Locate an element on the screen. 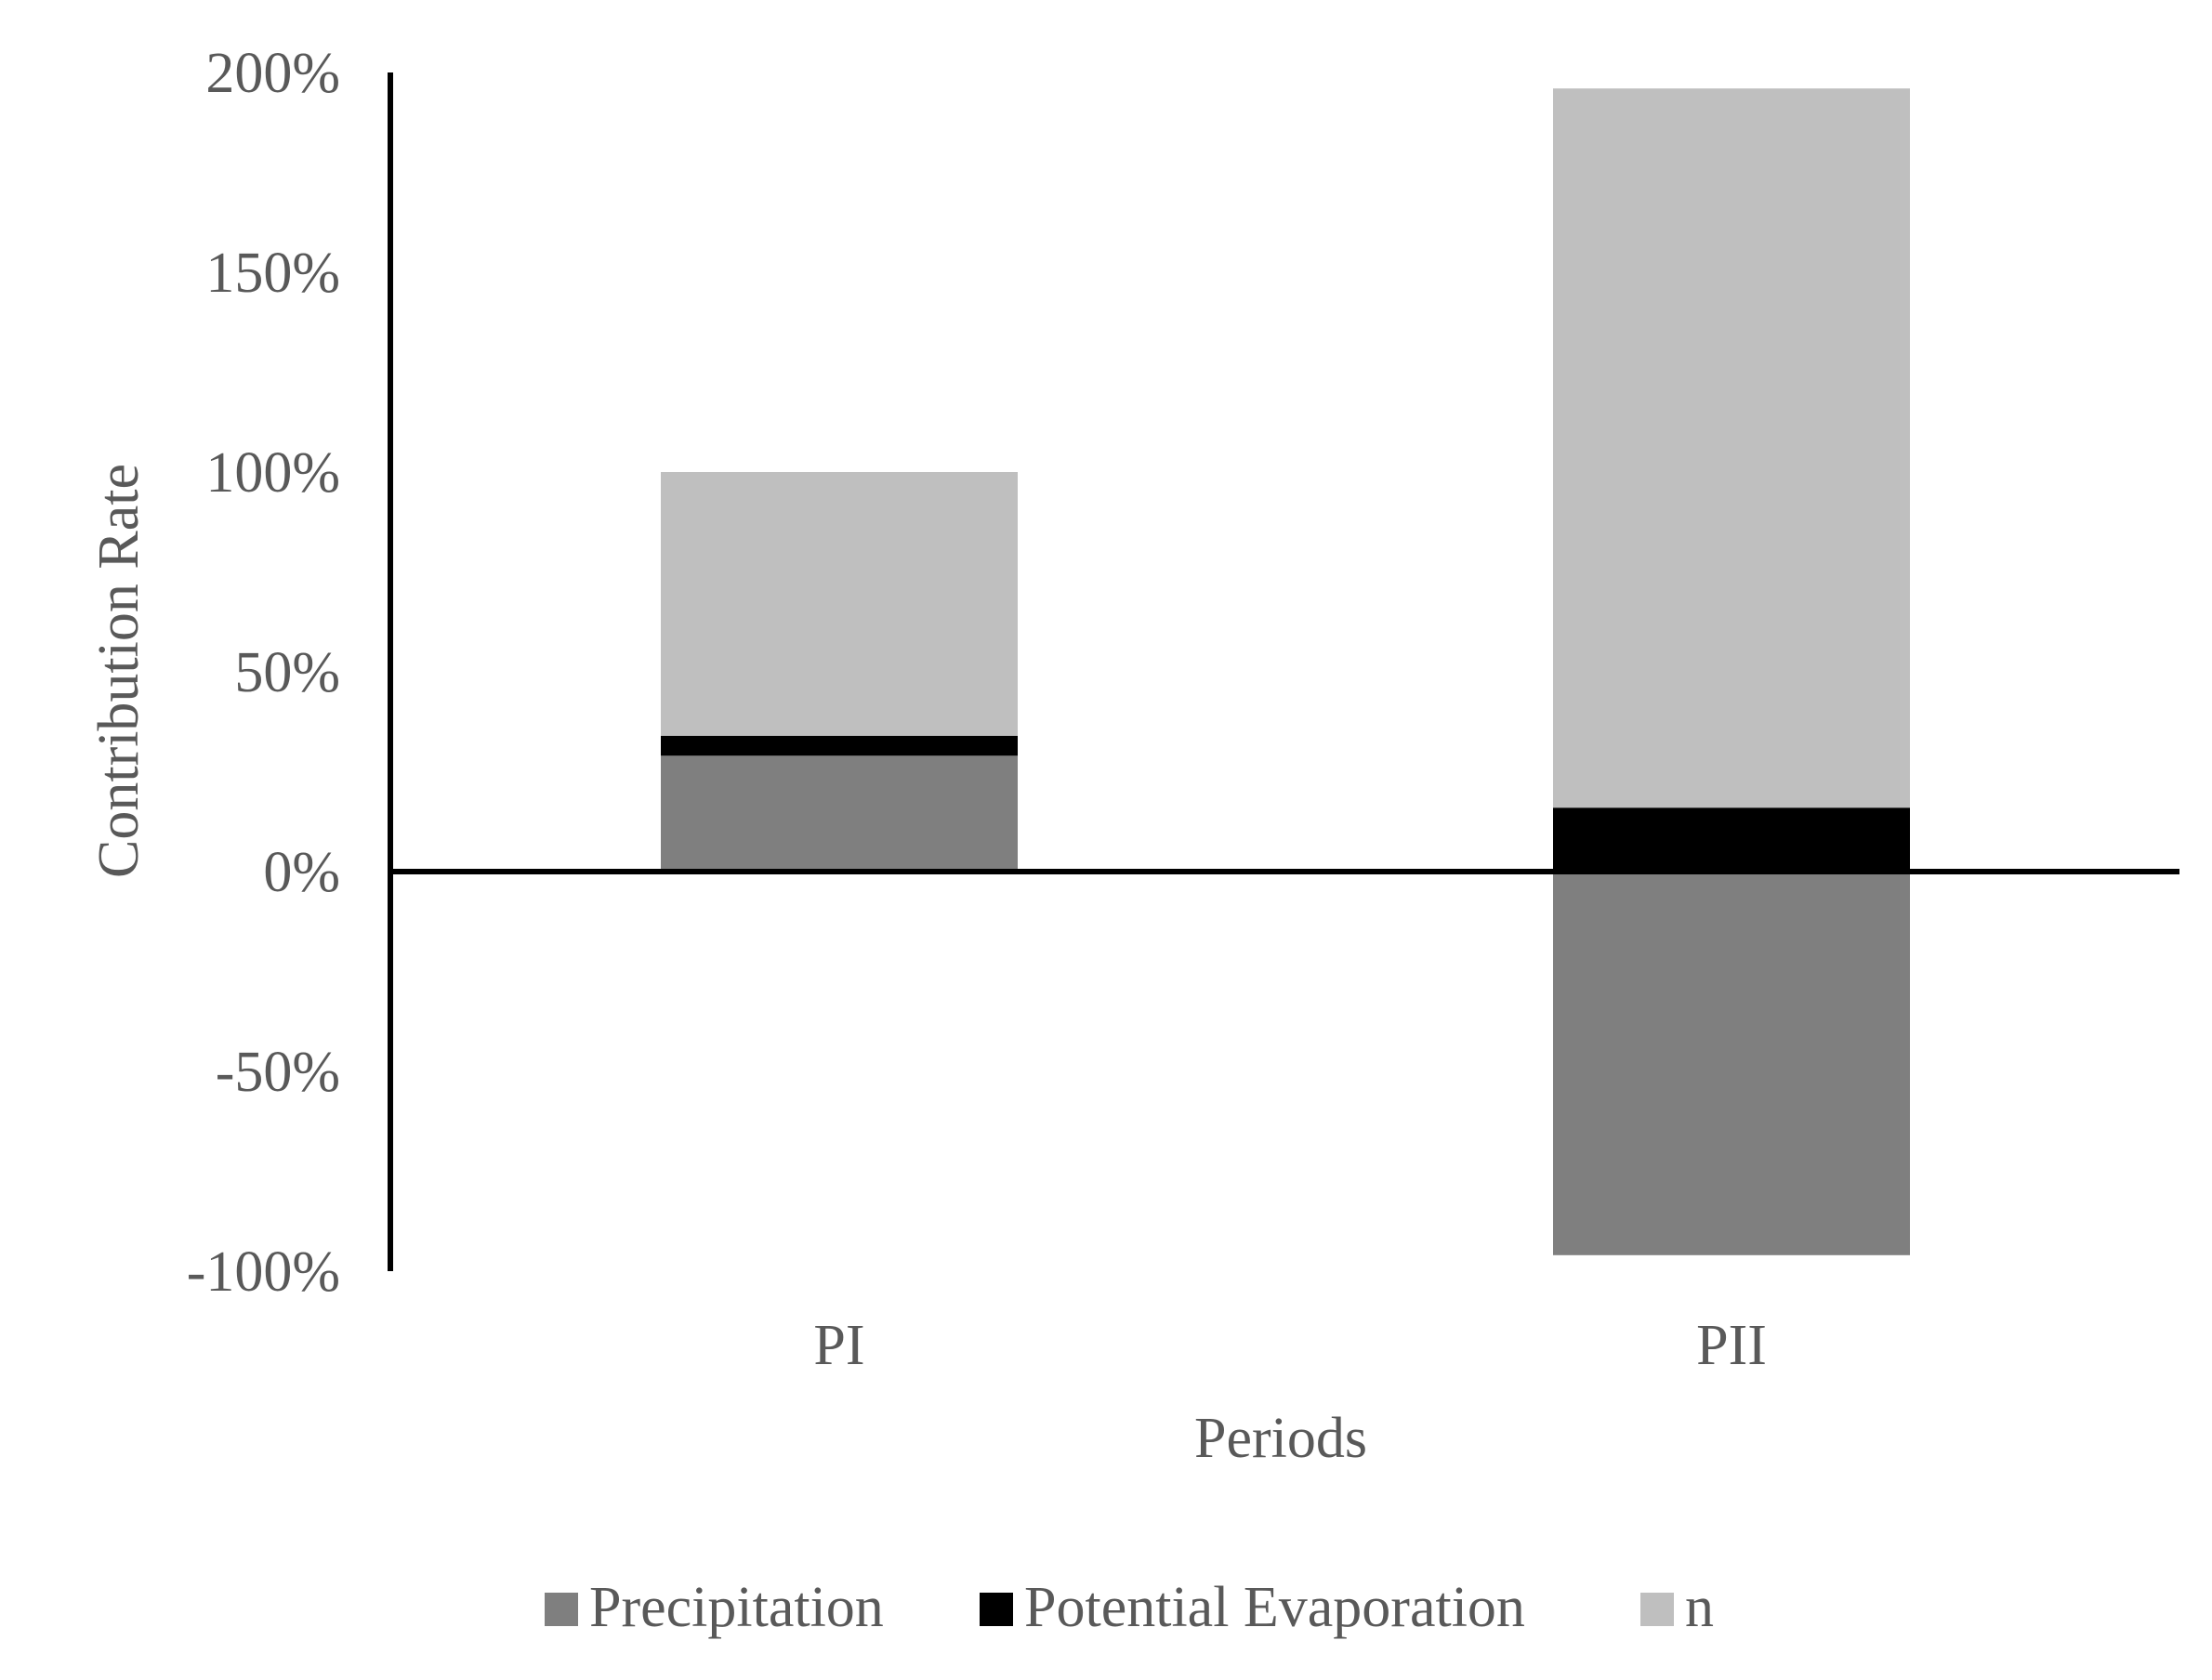 This screenshot has height=1680, width=2212. y-tick-label: 50% is located at coordinates (287, 672).